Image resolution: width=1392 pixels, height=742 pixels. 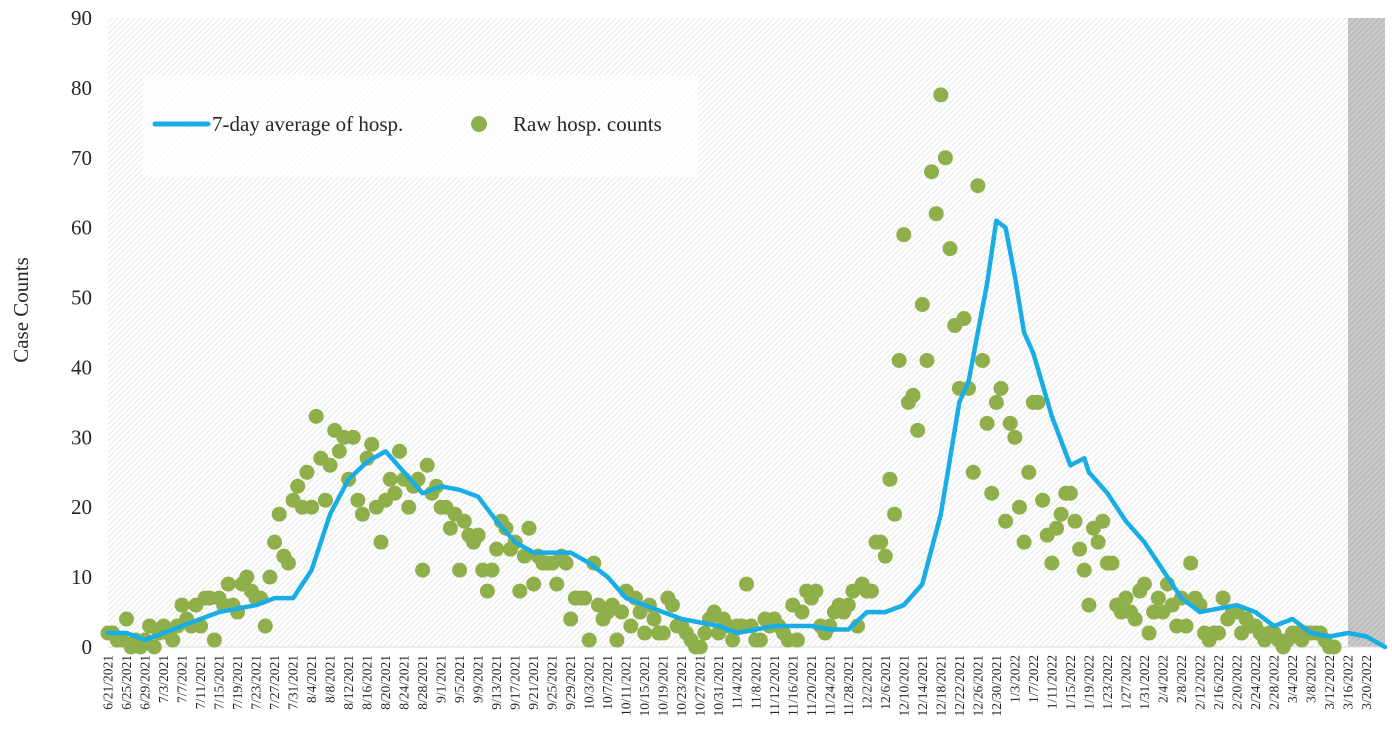 I want to click on x-tick-label: 10/27/2021, so click(x=700, y=686).